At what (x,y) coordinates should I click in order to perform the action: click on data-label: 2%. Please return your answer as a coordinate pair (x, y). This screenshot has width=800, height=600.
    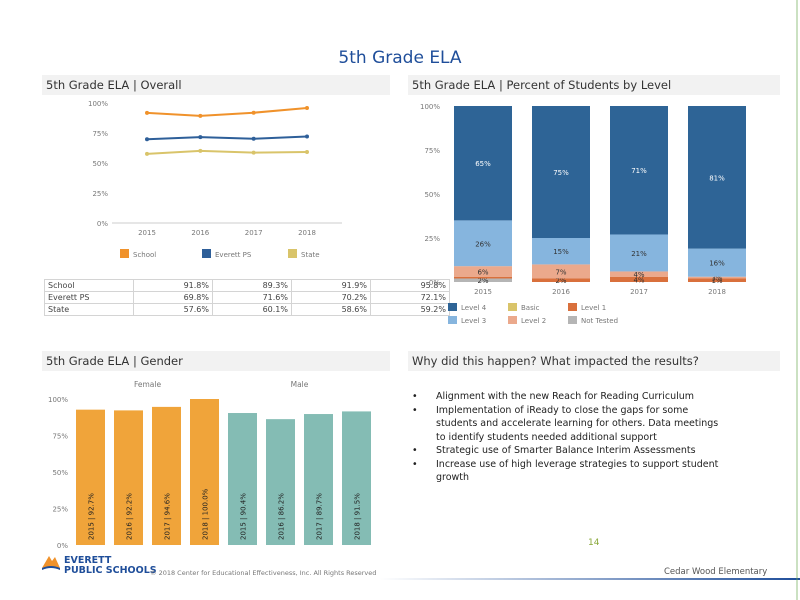
    Looking at the image, I should click on (560, 281).